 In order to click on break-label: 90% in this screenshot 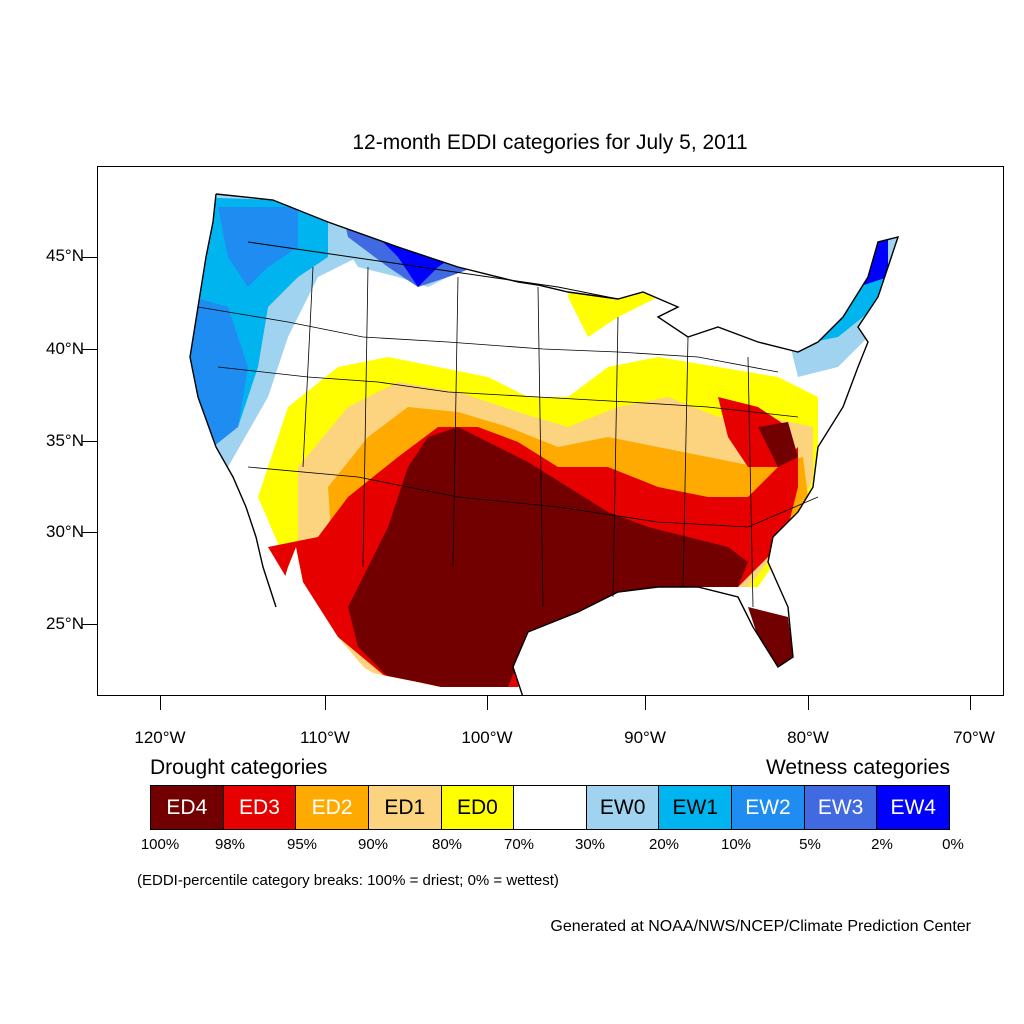, I will do `click(373, 844)`.